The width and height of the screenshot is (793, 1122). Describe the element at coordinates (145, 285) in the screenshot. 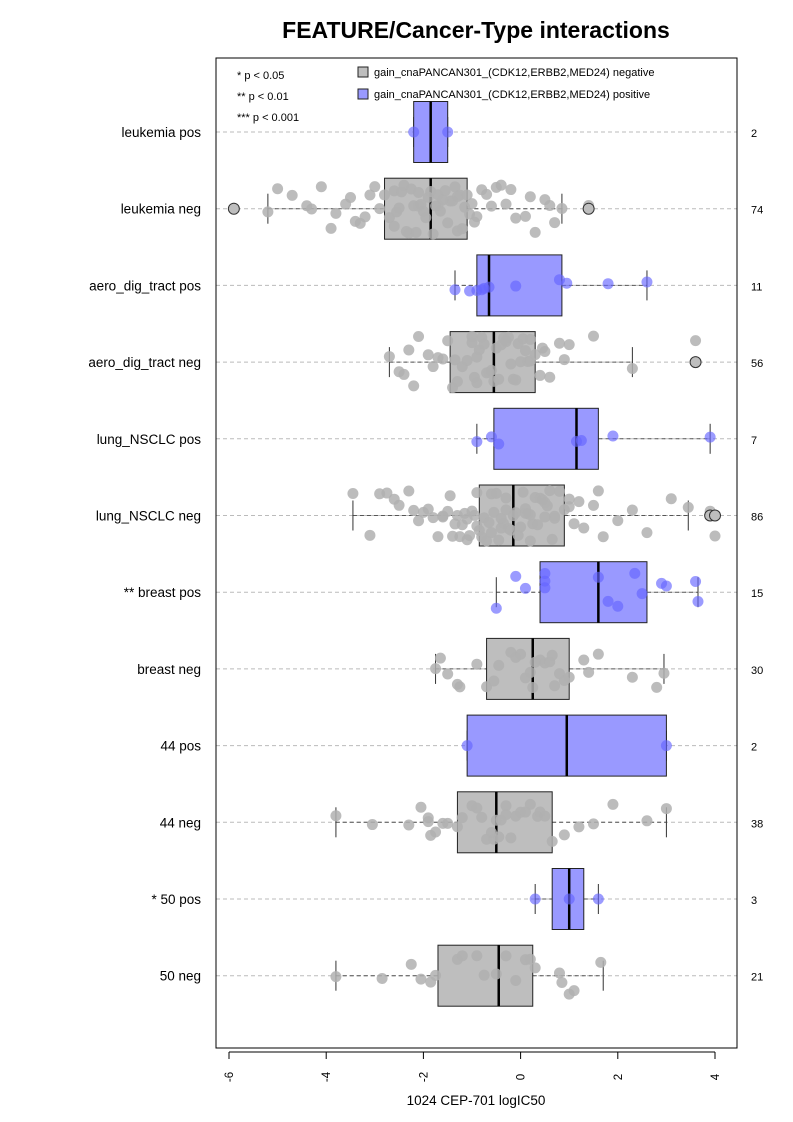

I see `group-label: aero_dig_tract pos` at that location.